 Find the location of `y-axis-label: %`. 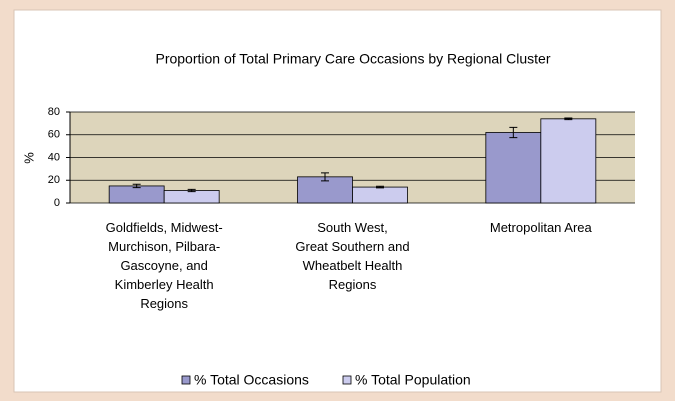

y-axis-label: % is located at coordinates (28, 158).